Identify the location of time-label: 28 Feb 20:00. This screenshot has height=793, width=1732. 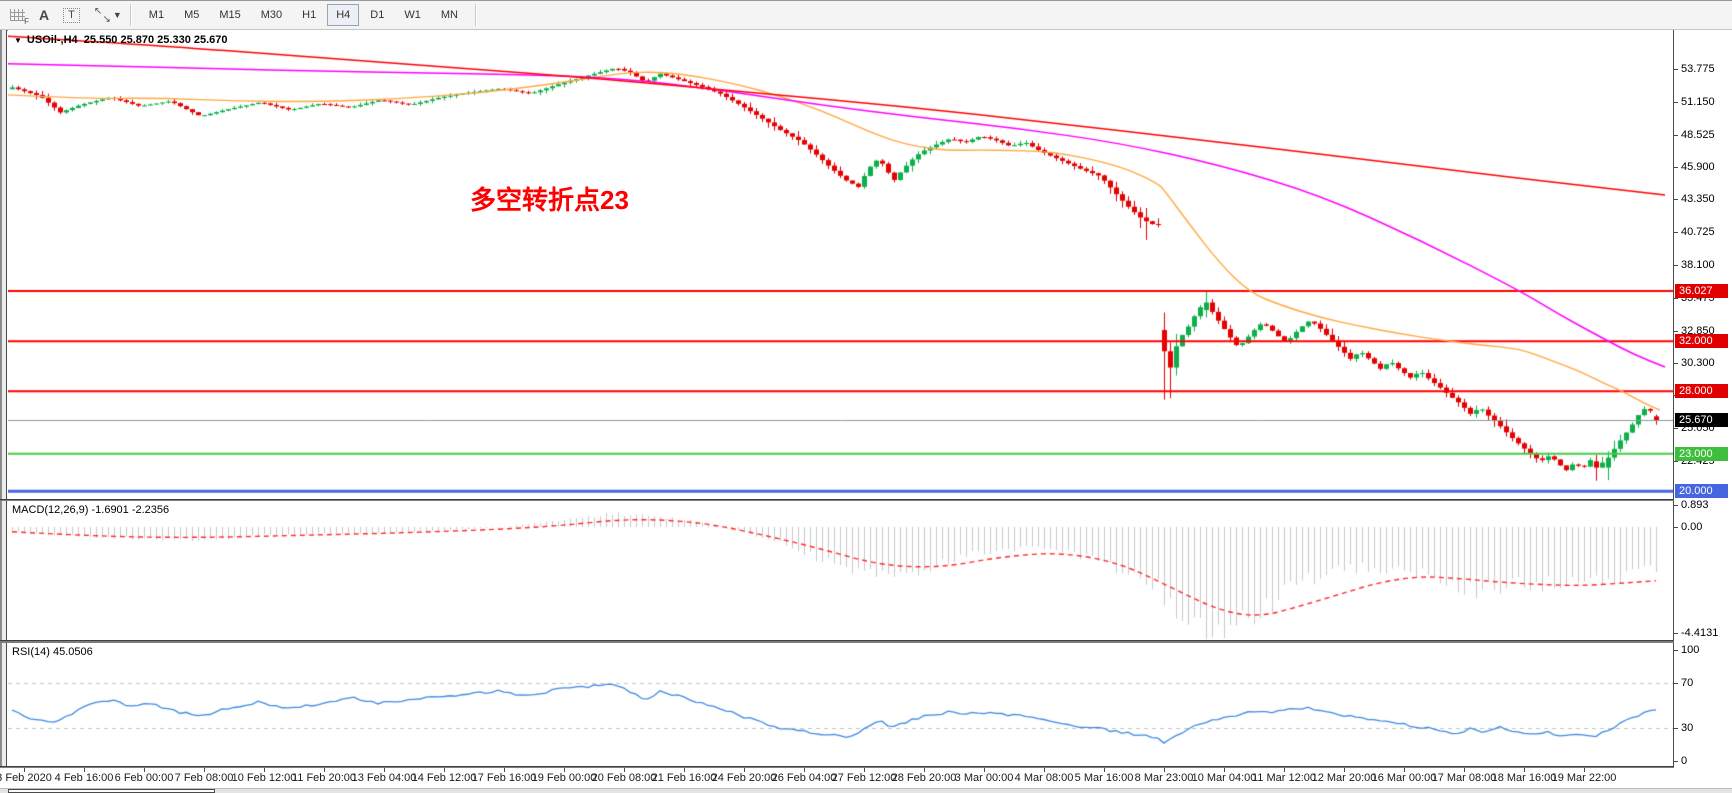
(924, 778).